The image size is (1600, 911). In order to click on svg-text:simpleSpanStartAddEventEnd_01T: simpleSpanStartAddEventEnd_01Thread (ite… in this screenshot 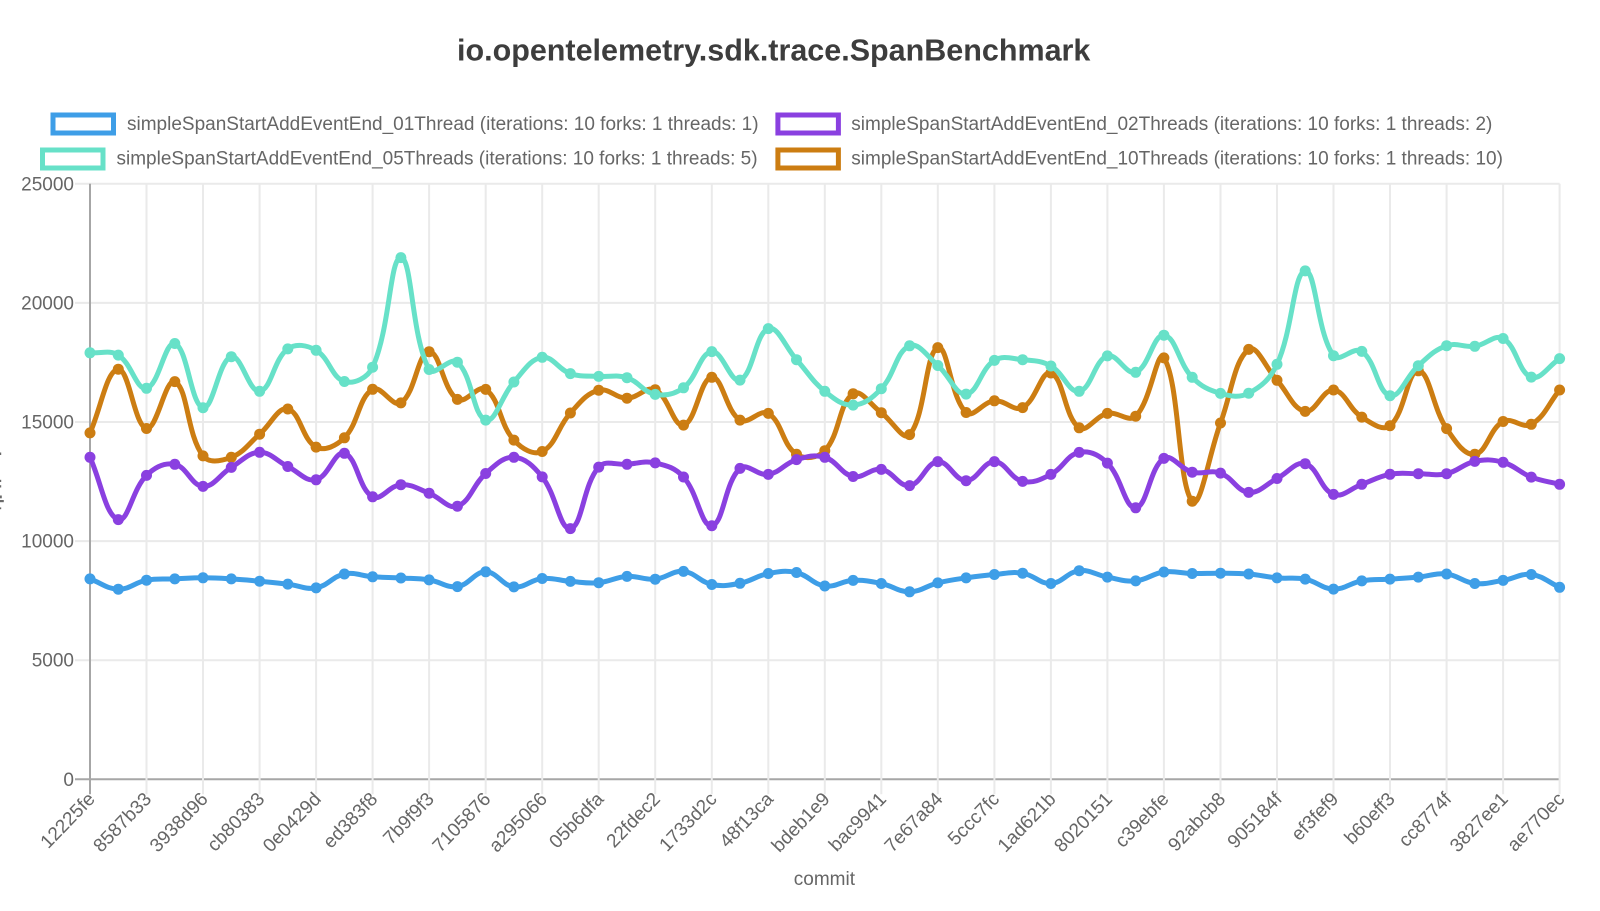, I will do `click(443, 124)`.